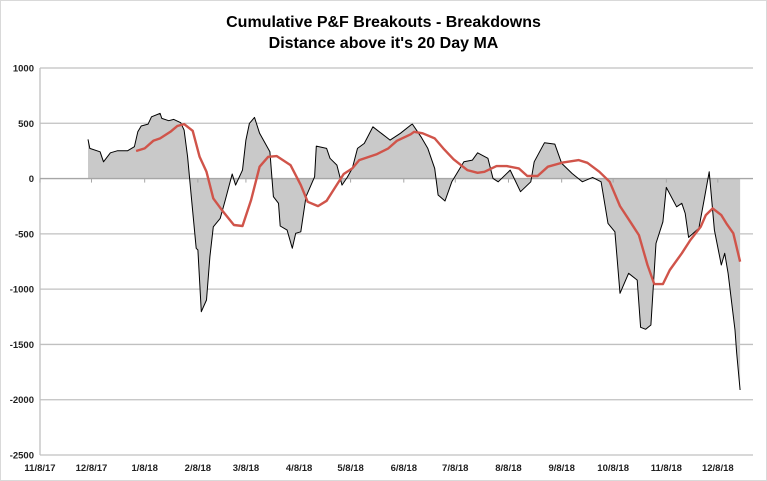  Describe the element at coordinates (404, 468) in the screenshot. I see `x-tick-label: 6/8/18` at that location.